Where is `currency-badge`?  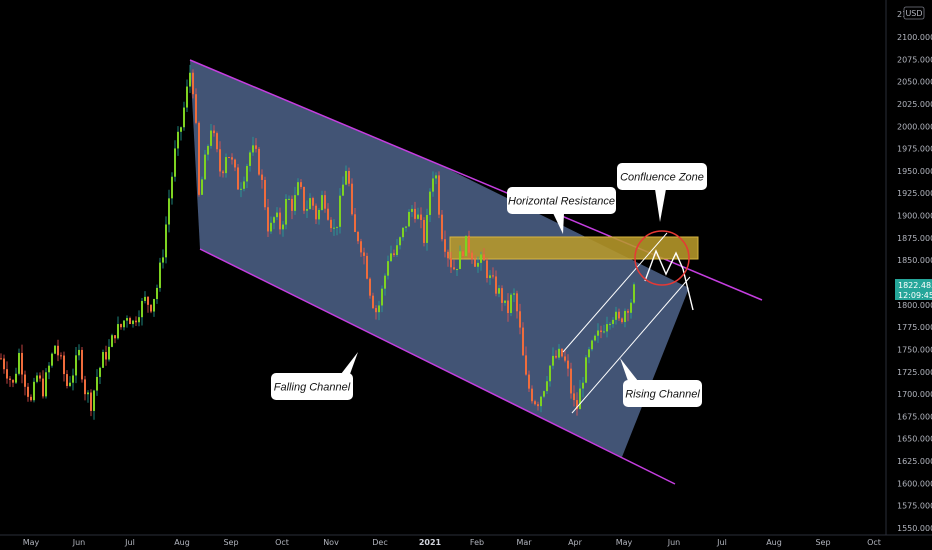 currency-badge is located at coordinates (914, 13).